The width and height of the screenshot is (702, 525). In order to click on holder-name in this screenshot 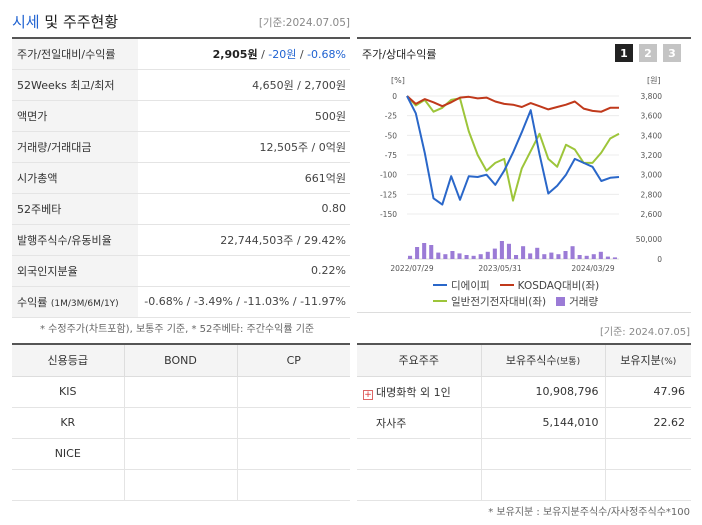, I will do `click(419, 485)`.